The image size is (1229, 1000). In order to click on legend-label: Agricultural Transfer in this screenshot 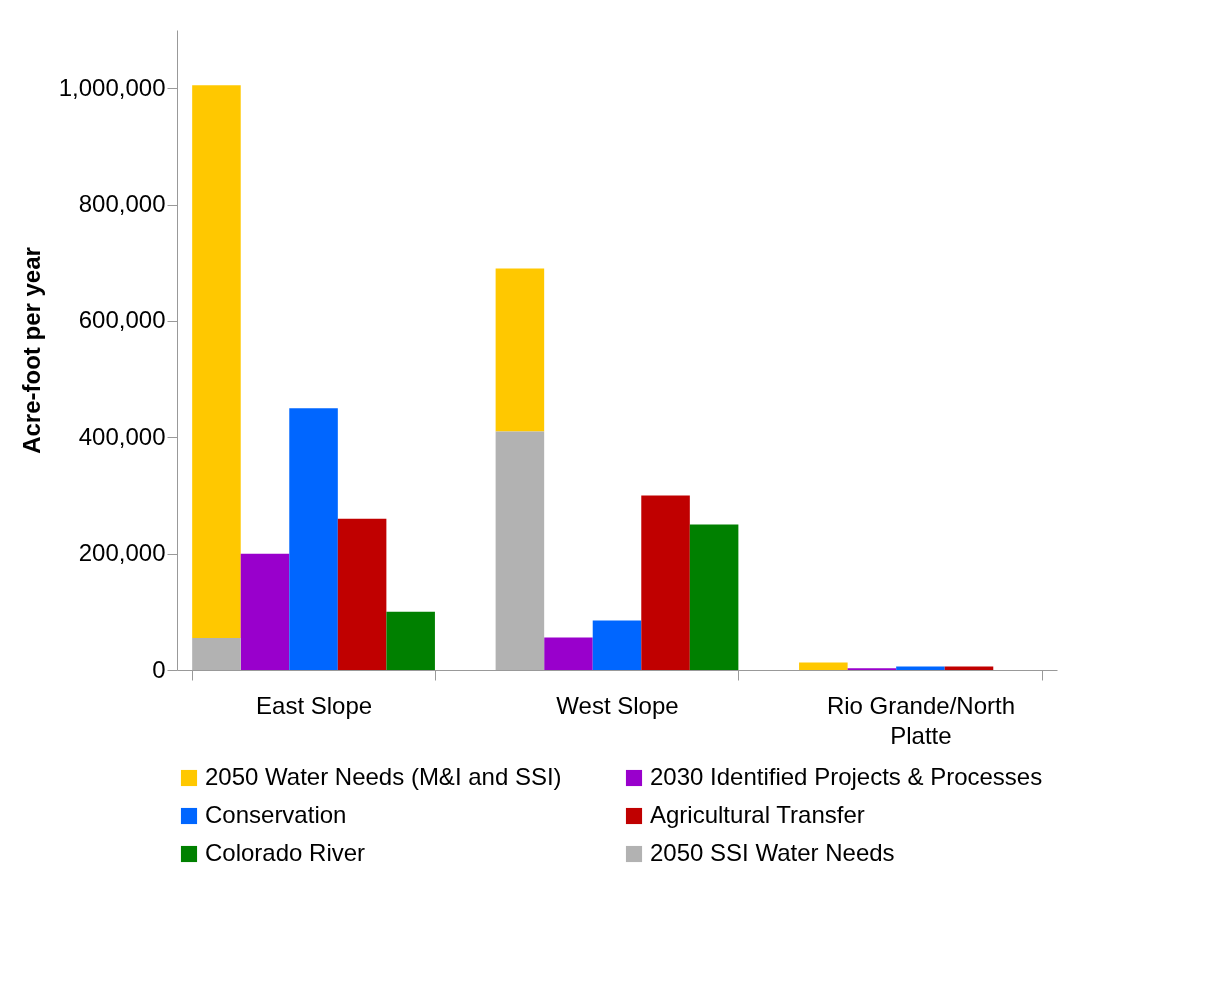, I will do `click(757, 814)`.